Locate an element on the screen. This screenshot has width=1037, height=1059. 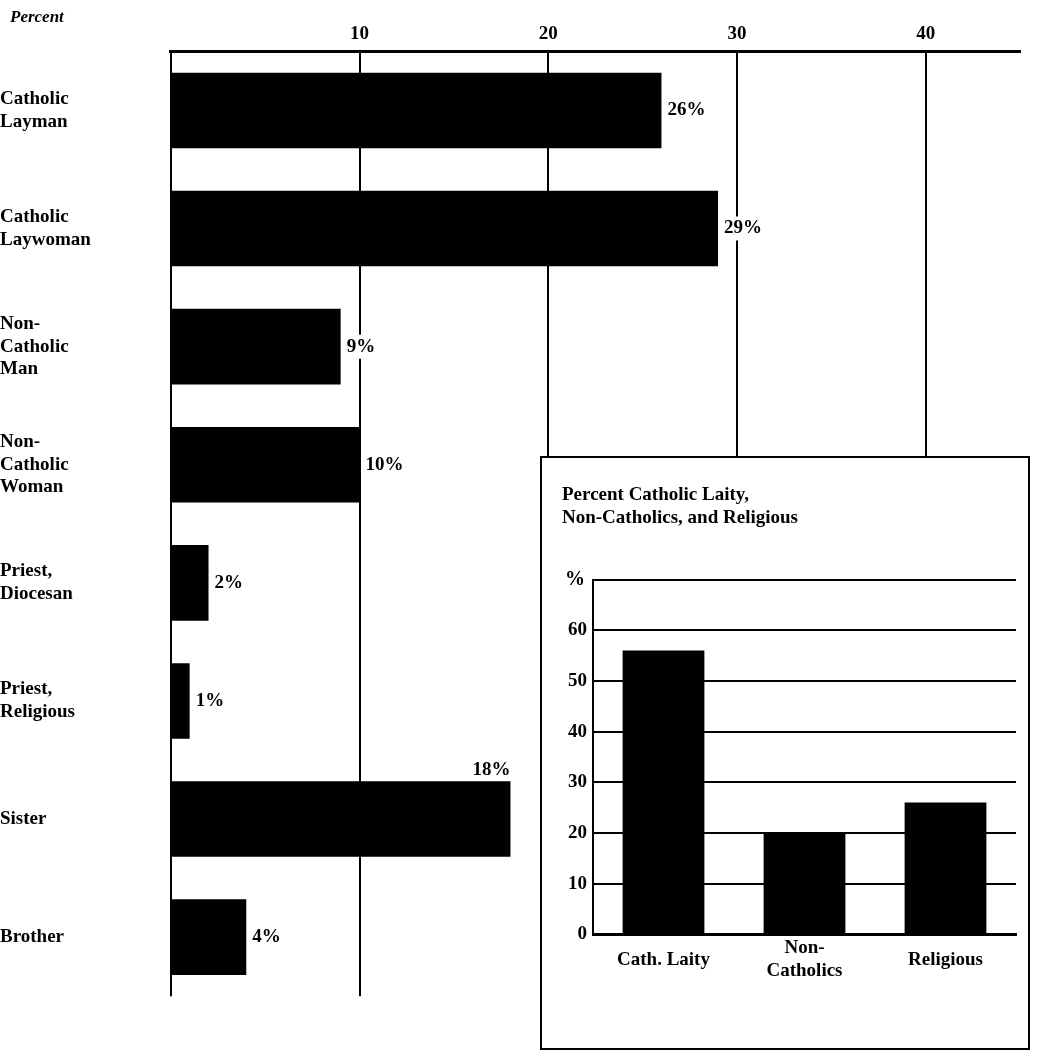
x-tick-label: 20 is located at coordinates (548, 32).